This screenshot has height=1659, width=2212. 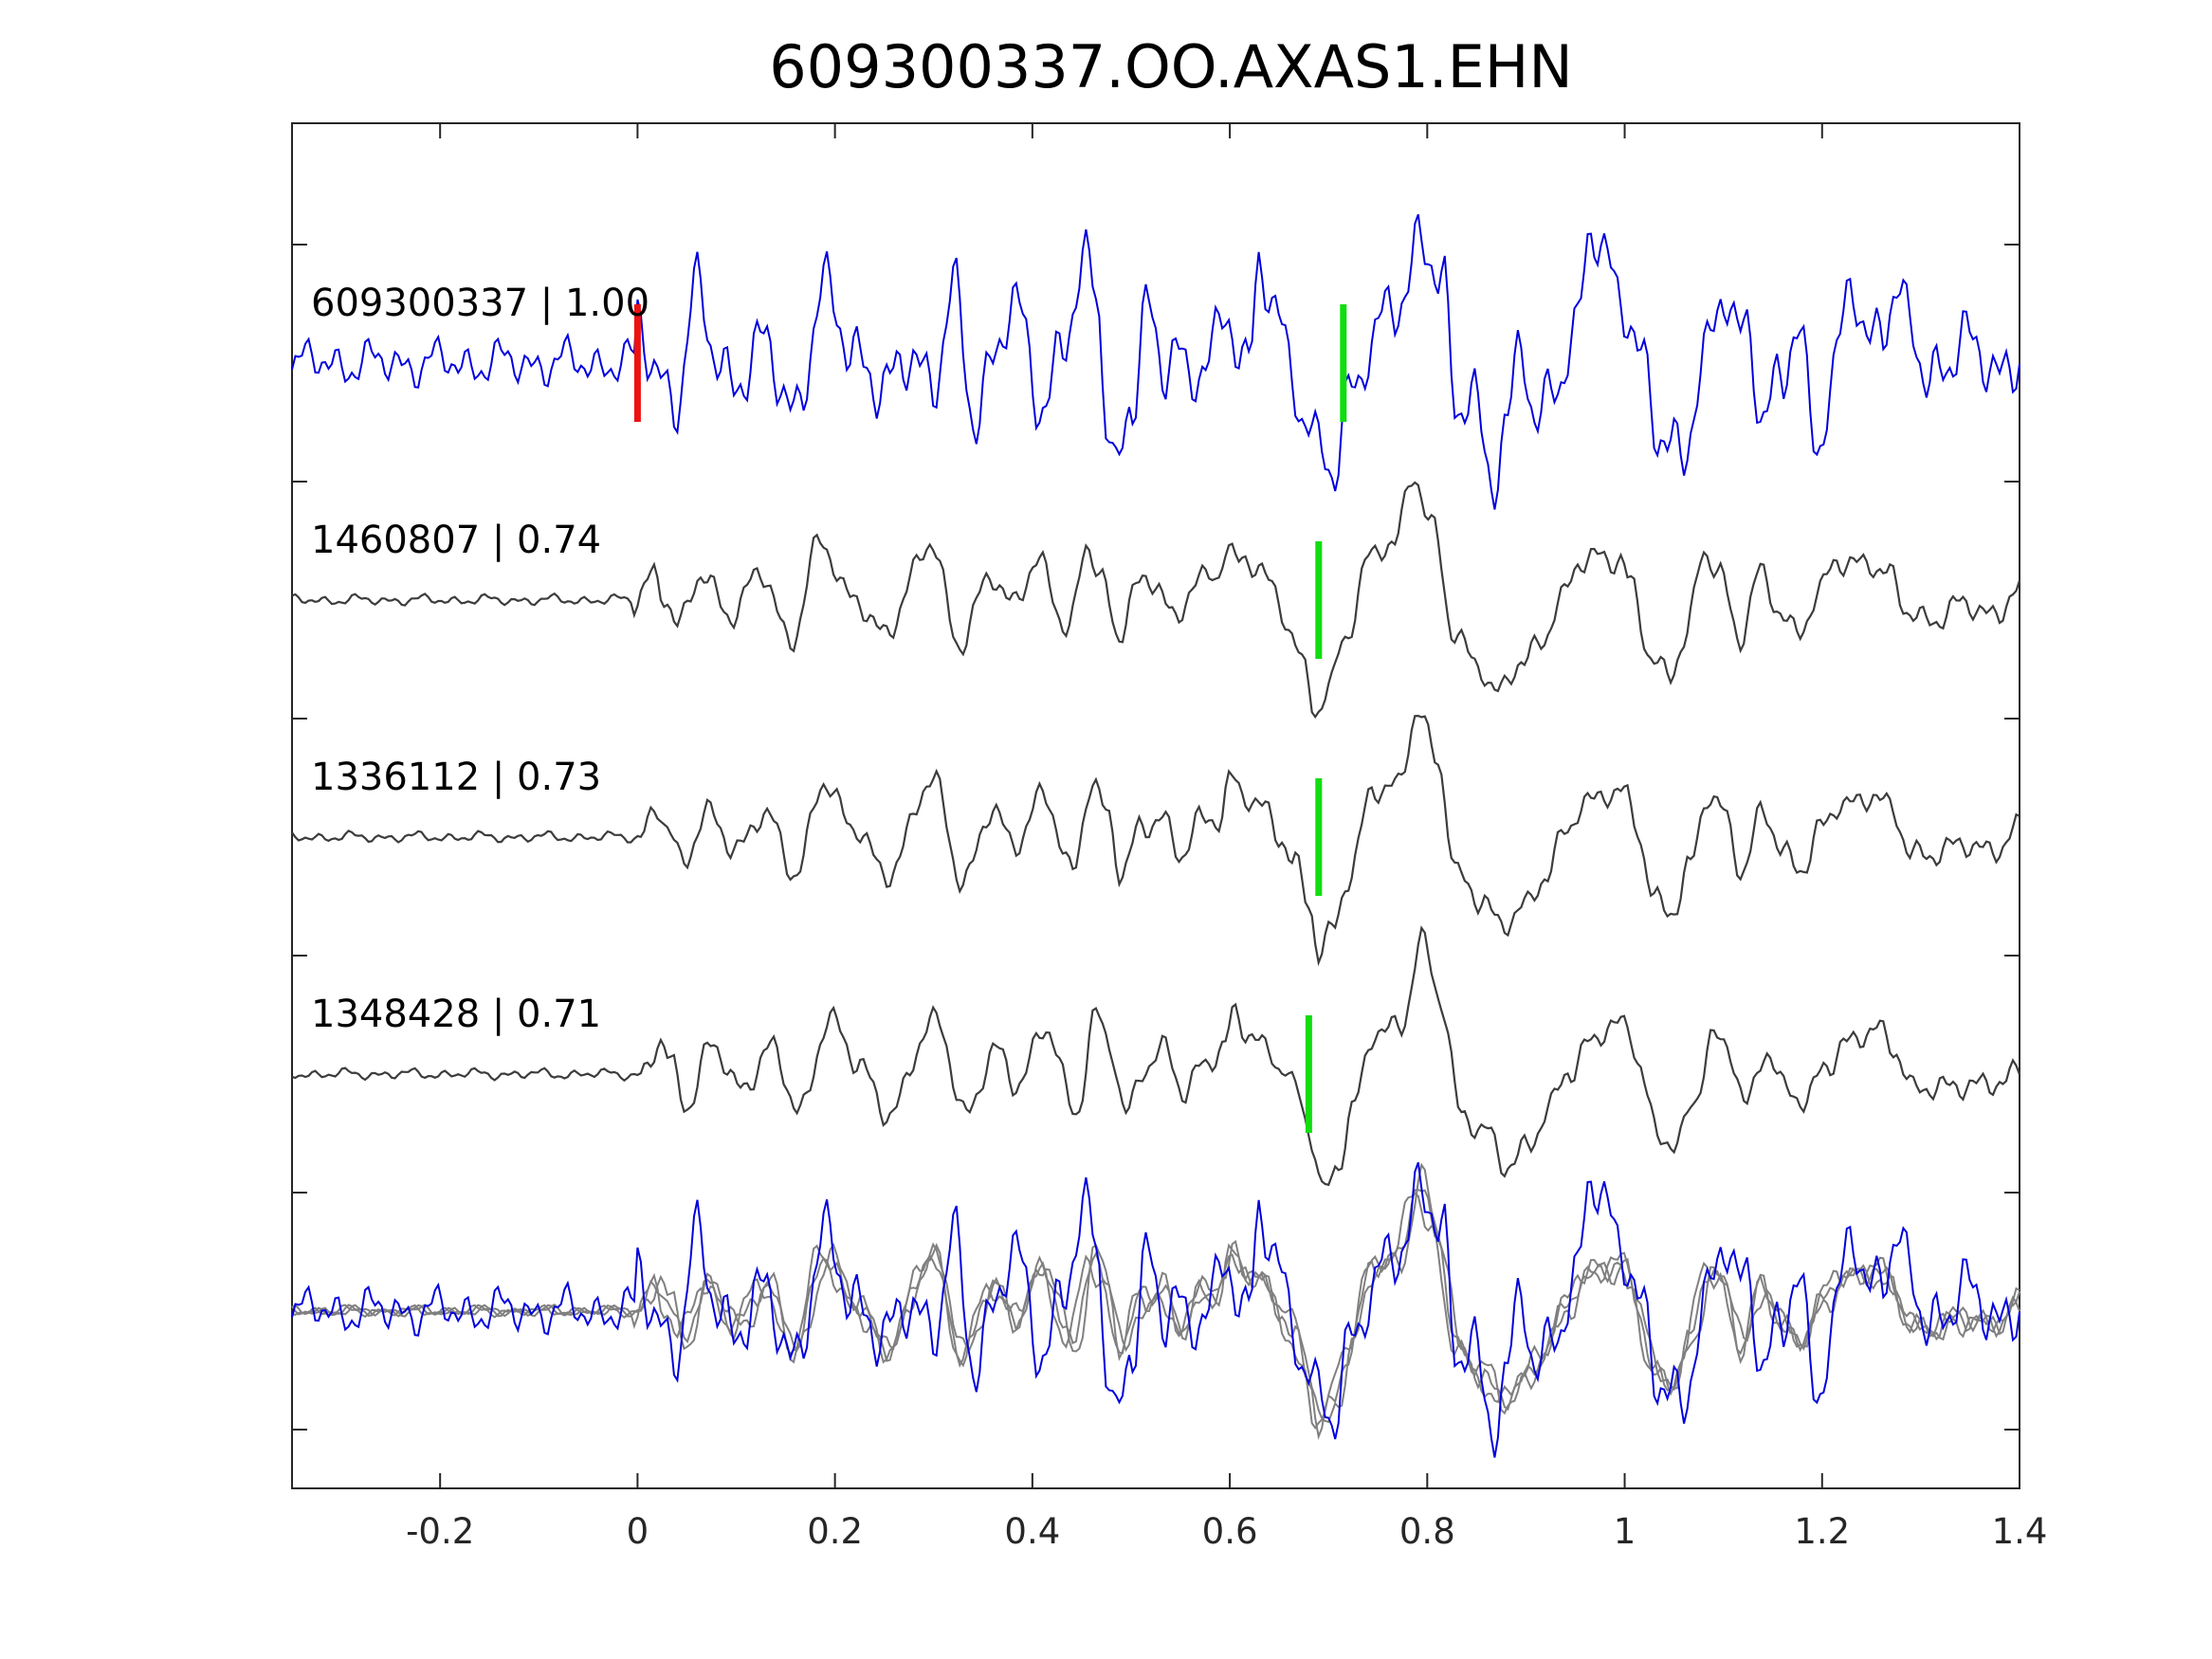 I want to click on trace-label: 1336112 | 0.73, so click(x=456, y=777).